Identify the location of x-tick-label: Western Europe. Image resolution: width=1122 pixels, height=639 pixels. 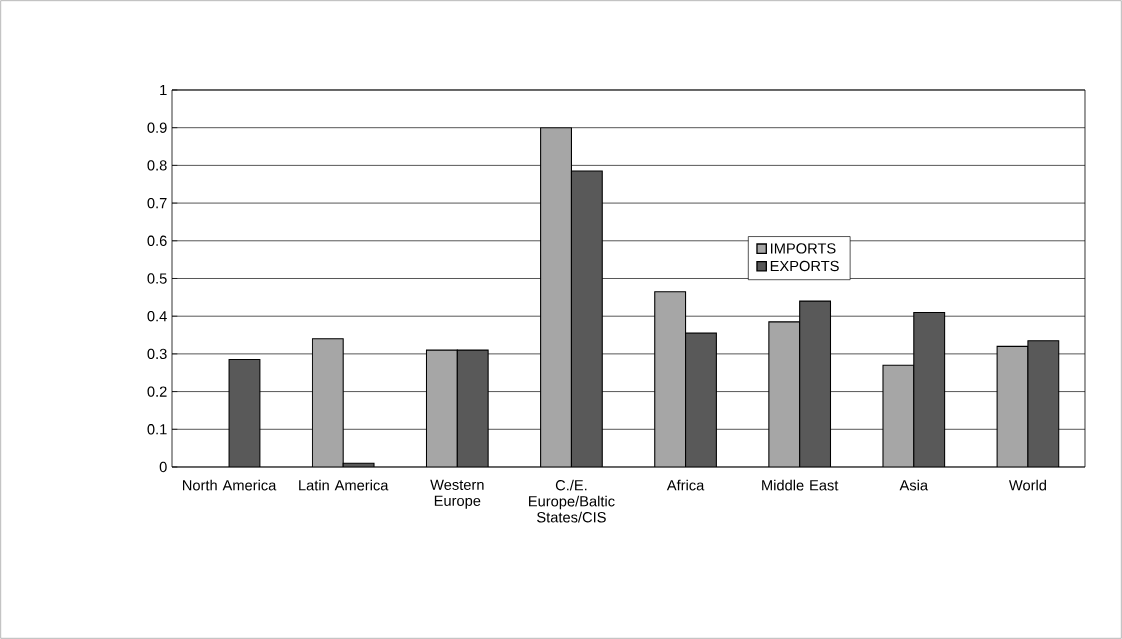
(457, 494).